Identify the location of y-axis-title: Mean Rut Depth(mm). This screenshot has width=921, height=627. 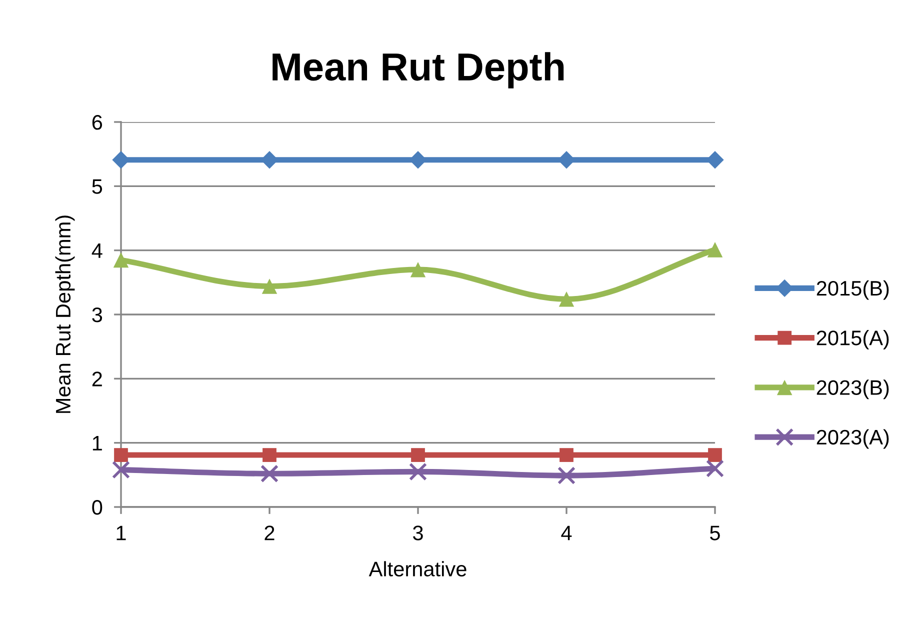
(65, 314).